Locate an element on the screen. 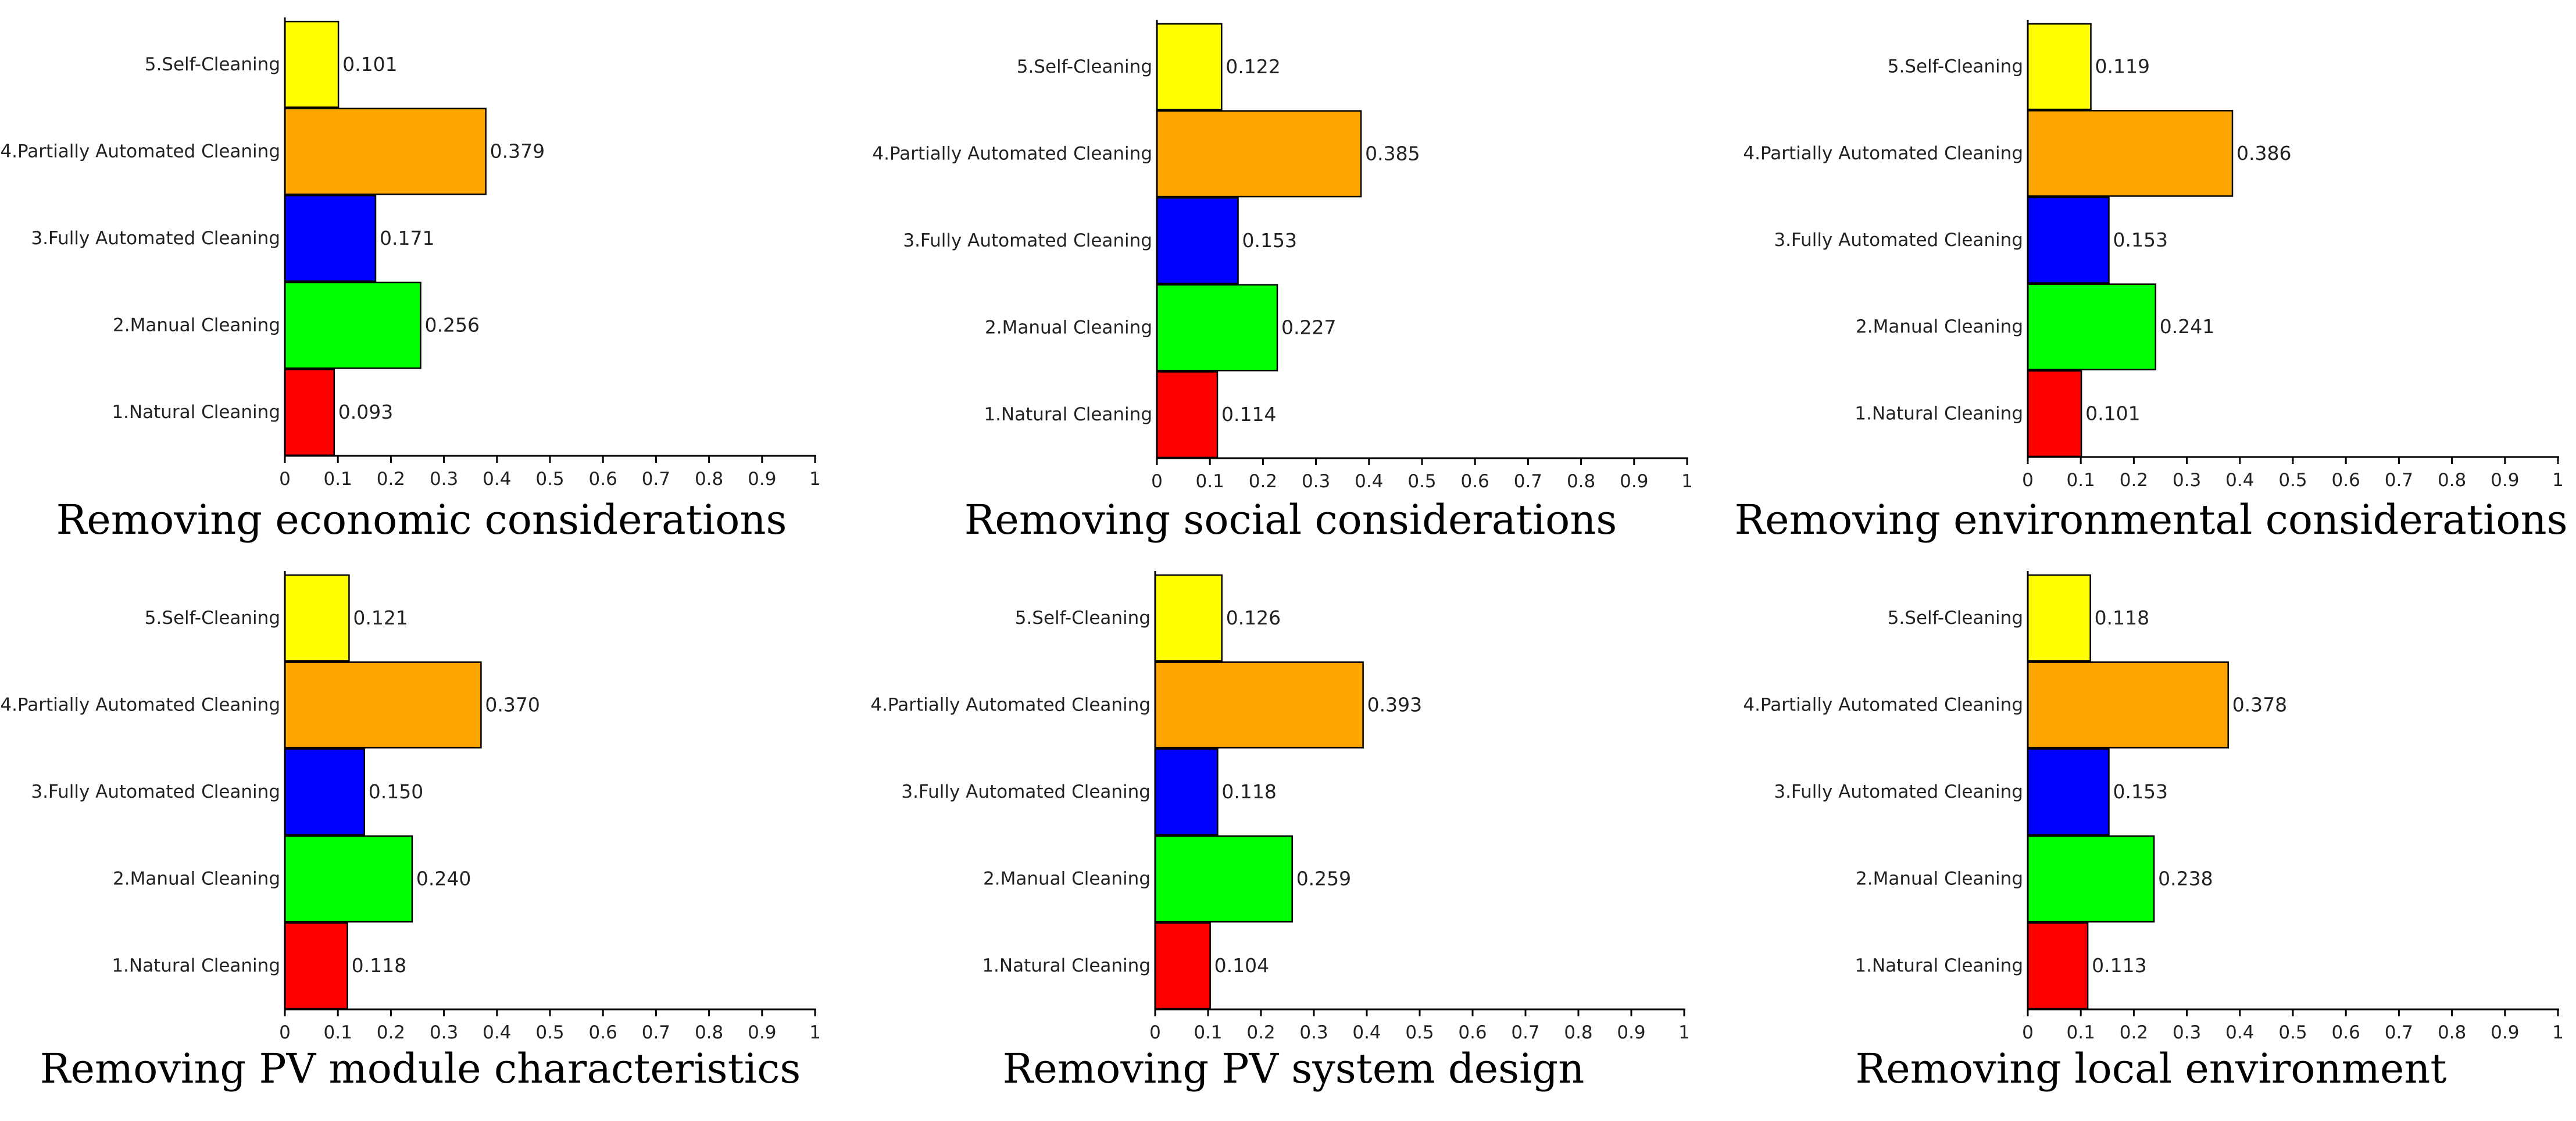  data-label: 0.393 is located at coordinates (1394, 704).